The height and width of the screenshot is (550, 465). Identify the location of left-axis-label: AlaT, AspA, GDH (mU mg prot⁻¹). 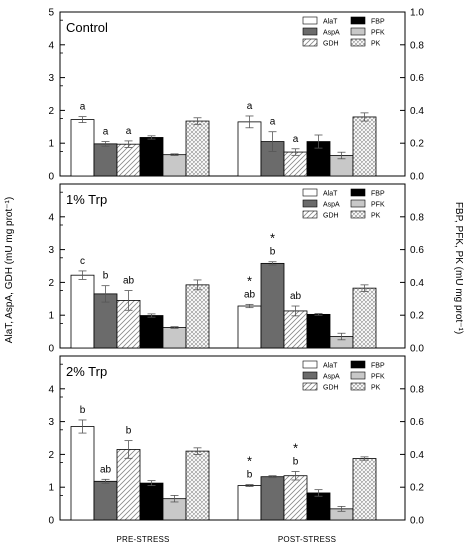
(9, 270).